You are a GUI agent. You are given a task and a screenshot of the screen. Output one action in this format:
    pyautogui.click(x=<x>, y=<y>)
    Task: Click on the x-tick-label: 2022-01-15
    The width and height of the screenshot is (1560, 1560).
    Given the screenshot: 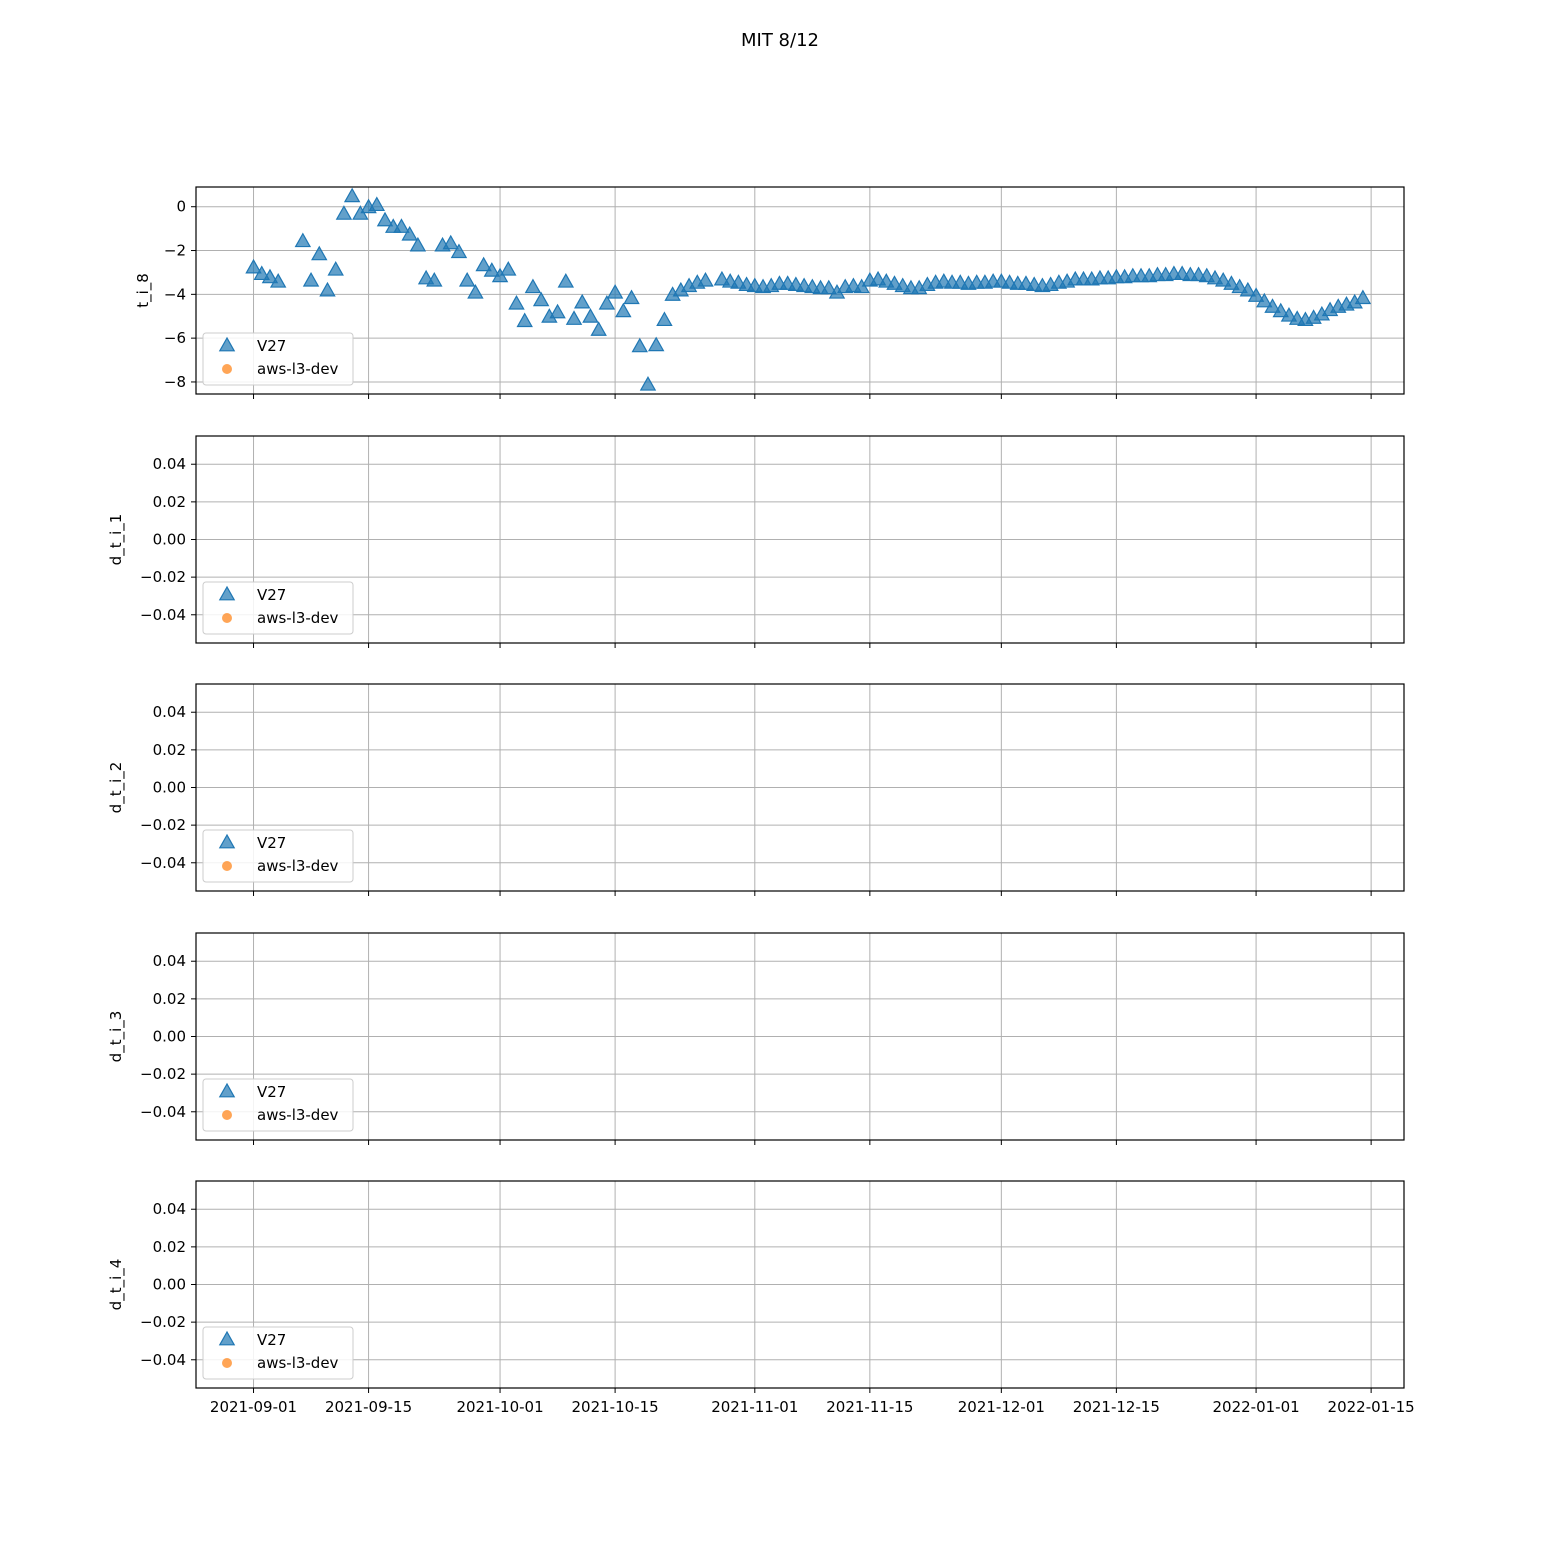 What is the action you would take?
    pyautogui.click(x=1371, y=1407)
    